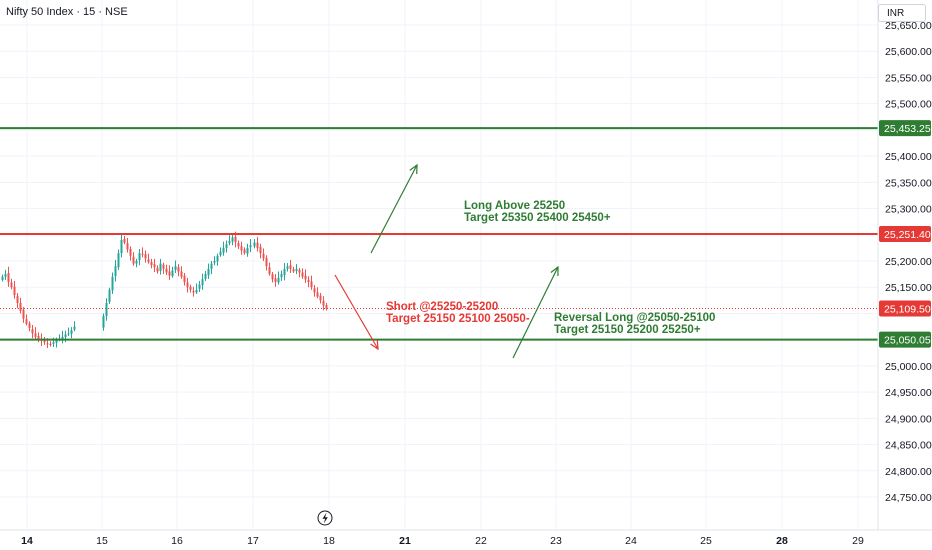 Image resolution: width=932 pixels, height=550 pixels. What do you see at coordinates (907, 309) in the screenshot?
I see `last-price-label-text: 25,109.50` at bounding box center [907, 309].